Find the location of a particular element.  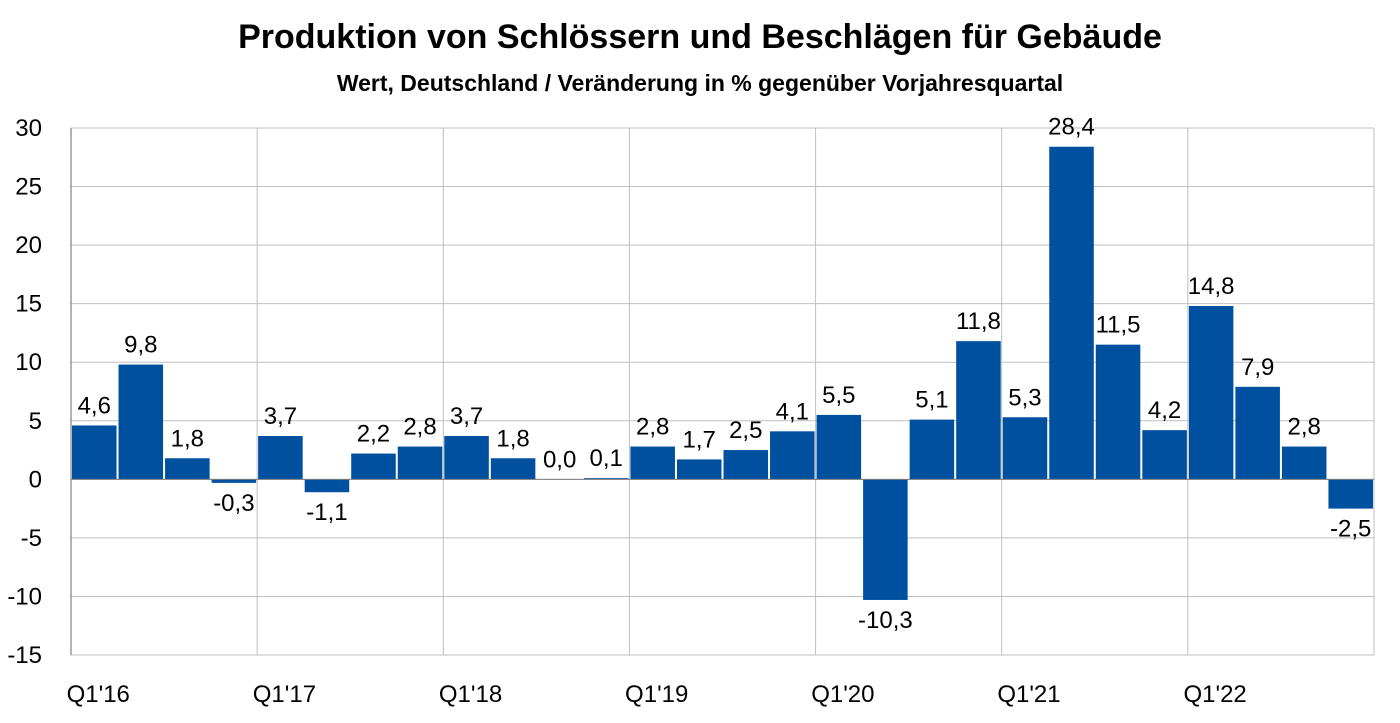

y-tick-label: 25 is located at coordinates (28, 187).